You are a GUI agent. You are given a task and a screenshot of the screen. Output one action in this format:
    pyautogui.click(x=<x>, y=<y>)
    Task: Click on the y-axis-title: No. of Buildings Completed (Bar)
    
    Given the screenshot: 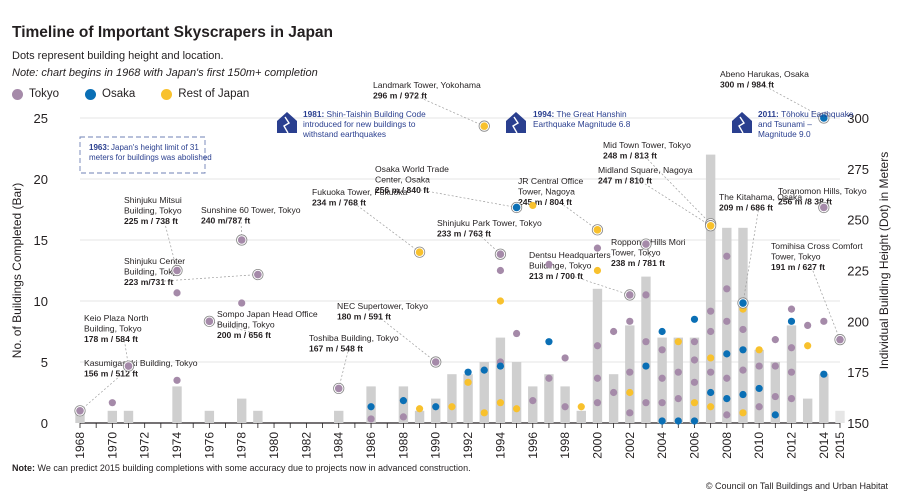 What is the action you would take?
    pyautogui.click(x=17, y=270)
    